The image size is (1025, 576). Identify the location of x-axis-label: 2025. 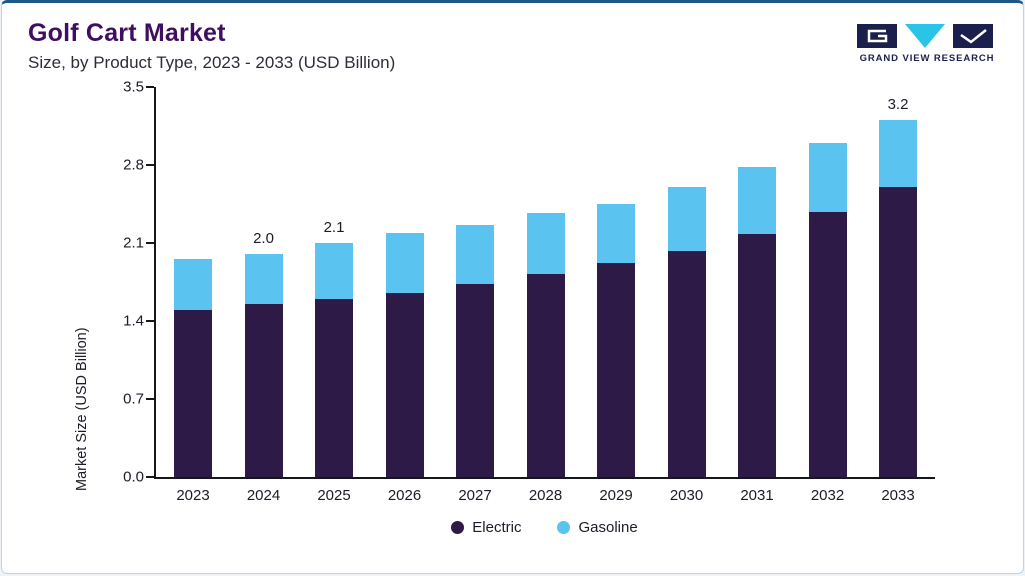
(334, 495).